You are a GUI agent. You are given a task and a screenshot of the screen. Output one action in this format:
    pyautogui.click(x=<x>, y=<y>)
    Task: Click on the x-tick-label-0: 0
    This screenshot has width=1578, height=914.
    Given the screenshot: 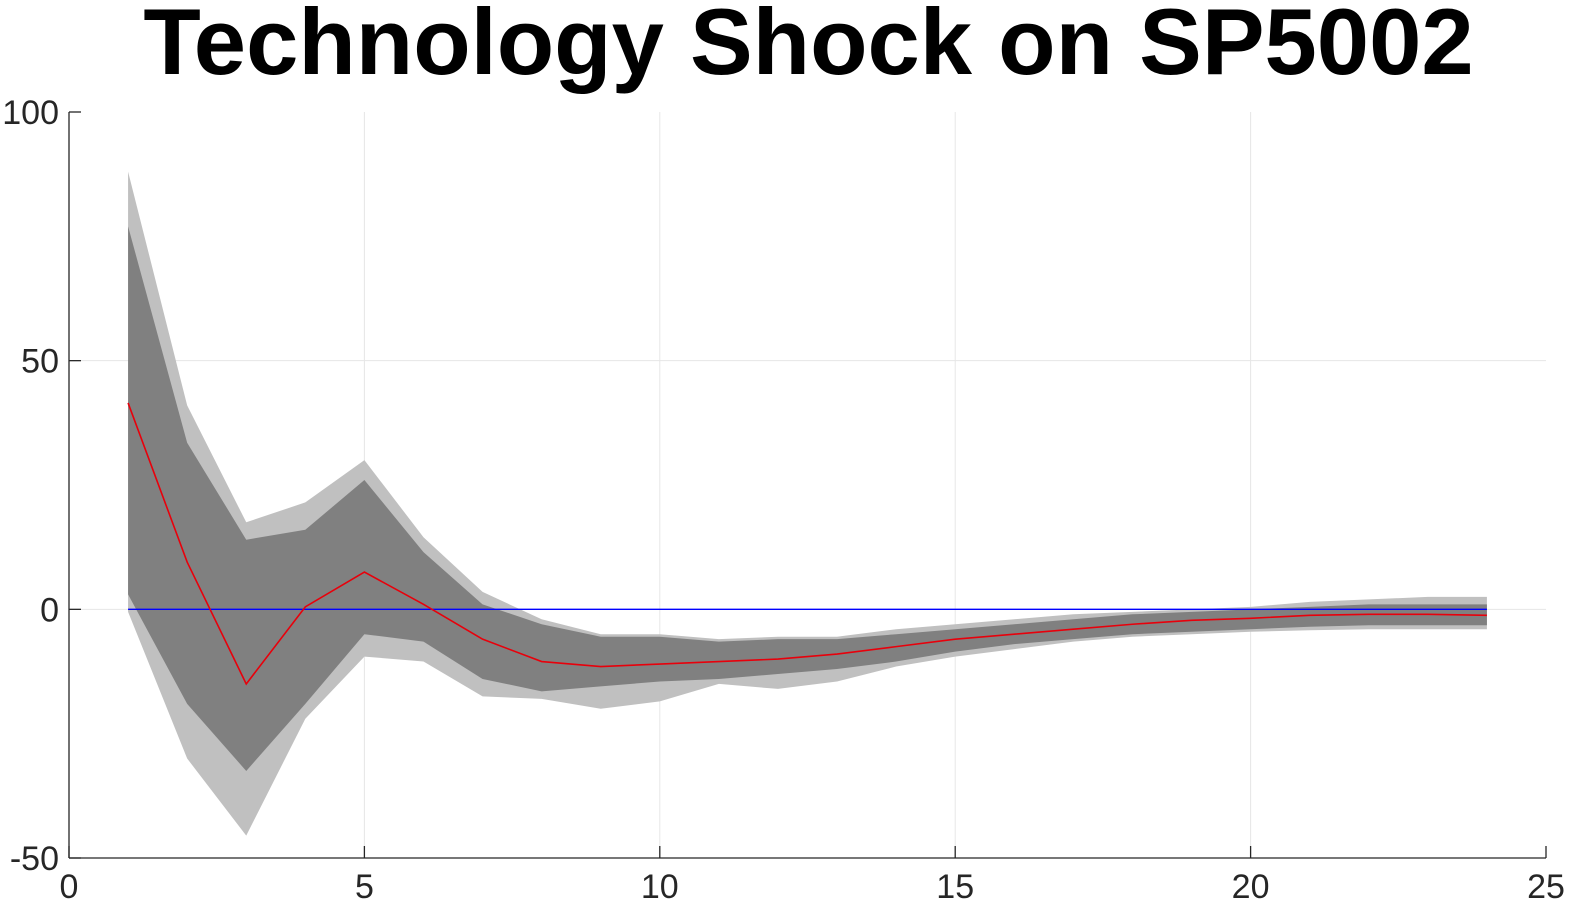 What is the action you would take?
    pyautogui.click(x=69, y=887)
    